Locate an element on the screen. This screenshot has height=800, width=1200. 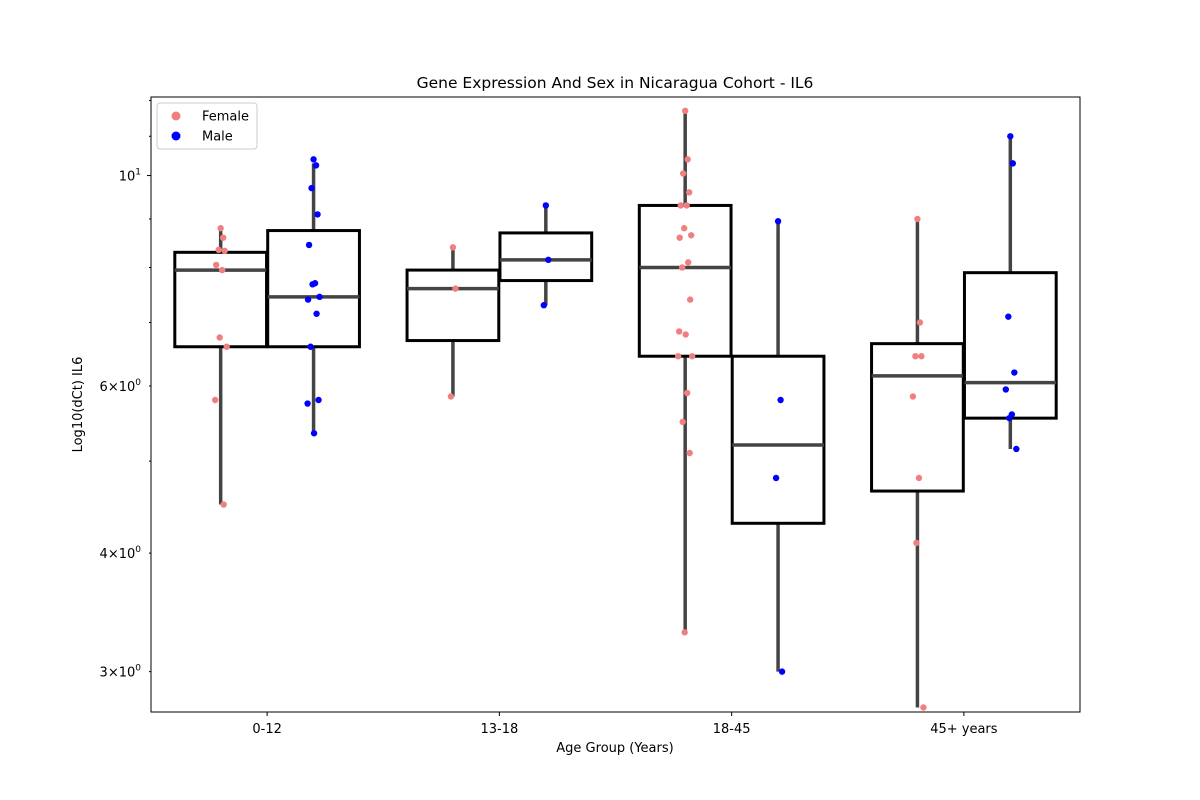
y-axis-label: Log10(dCt) IL6 is located at coordinates (78, 405).